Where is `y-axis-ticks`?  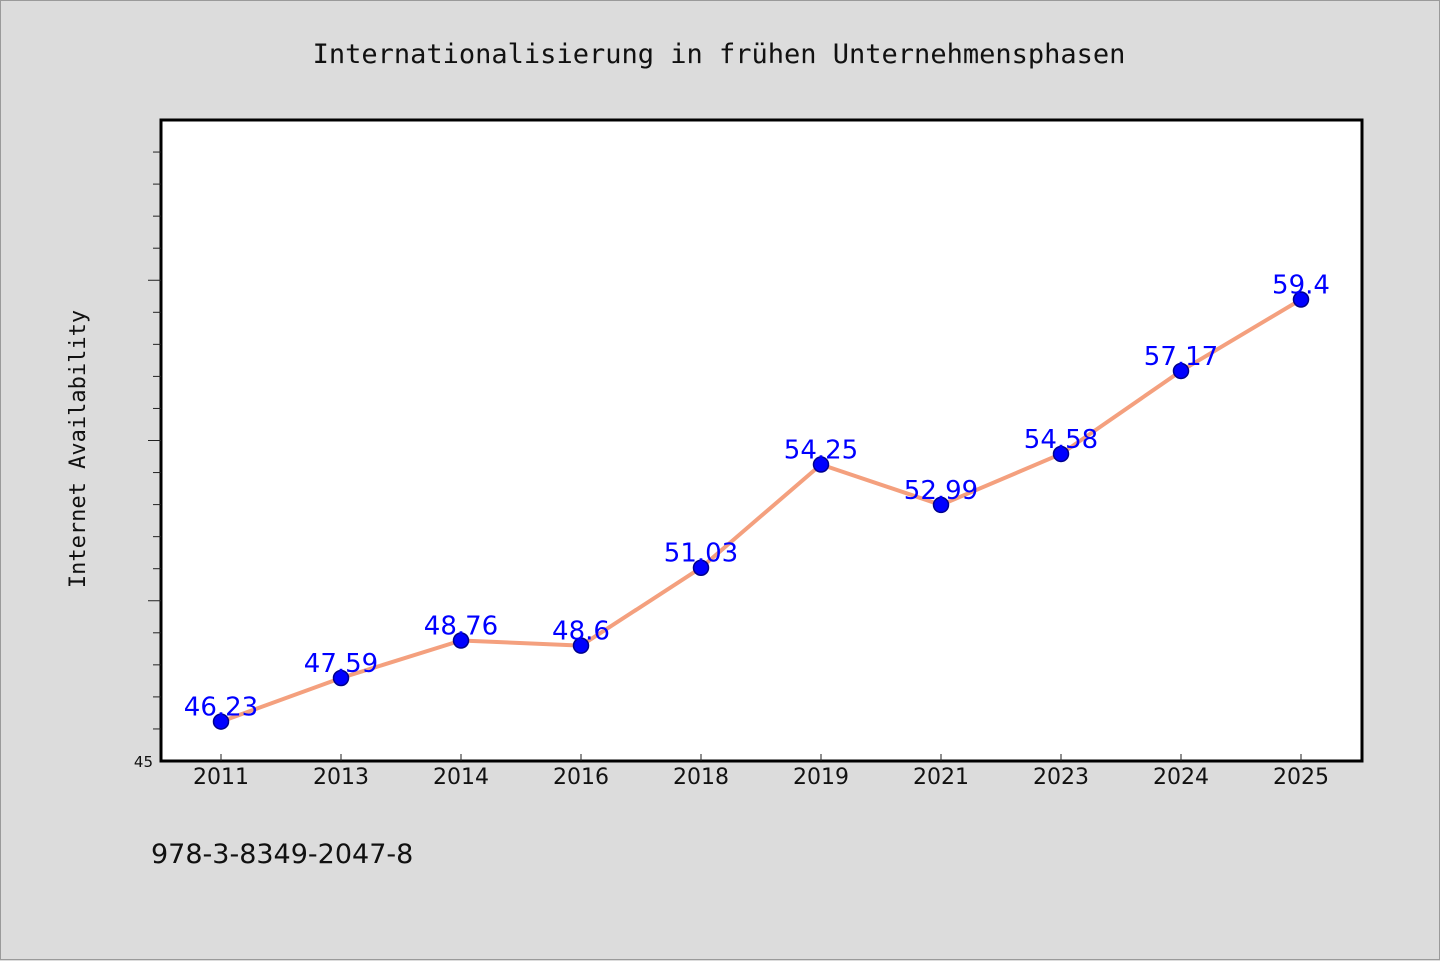 y-axis-ticks is located at coordinates (154, 440).